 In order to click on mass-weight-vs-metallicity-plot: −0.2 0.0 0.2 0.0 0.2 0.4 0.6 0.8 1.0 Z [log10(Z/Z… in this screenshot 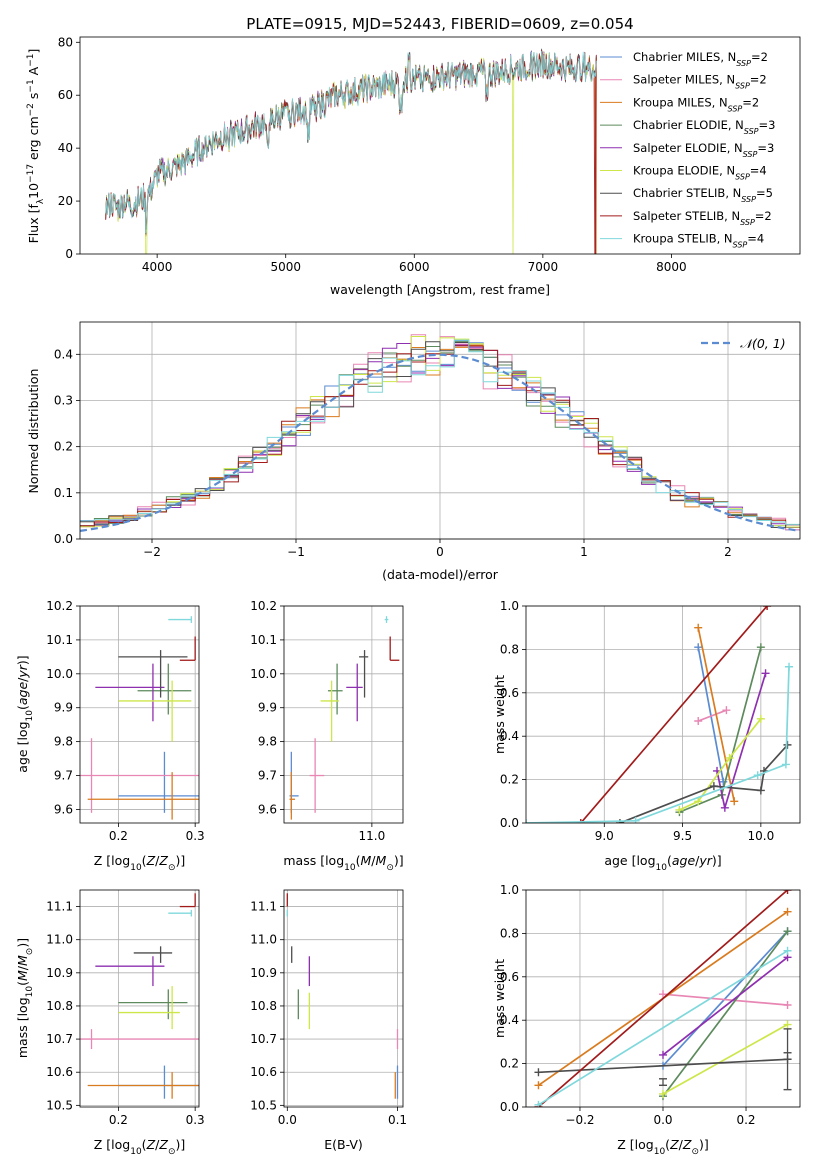, I will do `click(646, 1020)`.